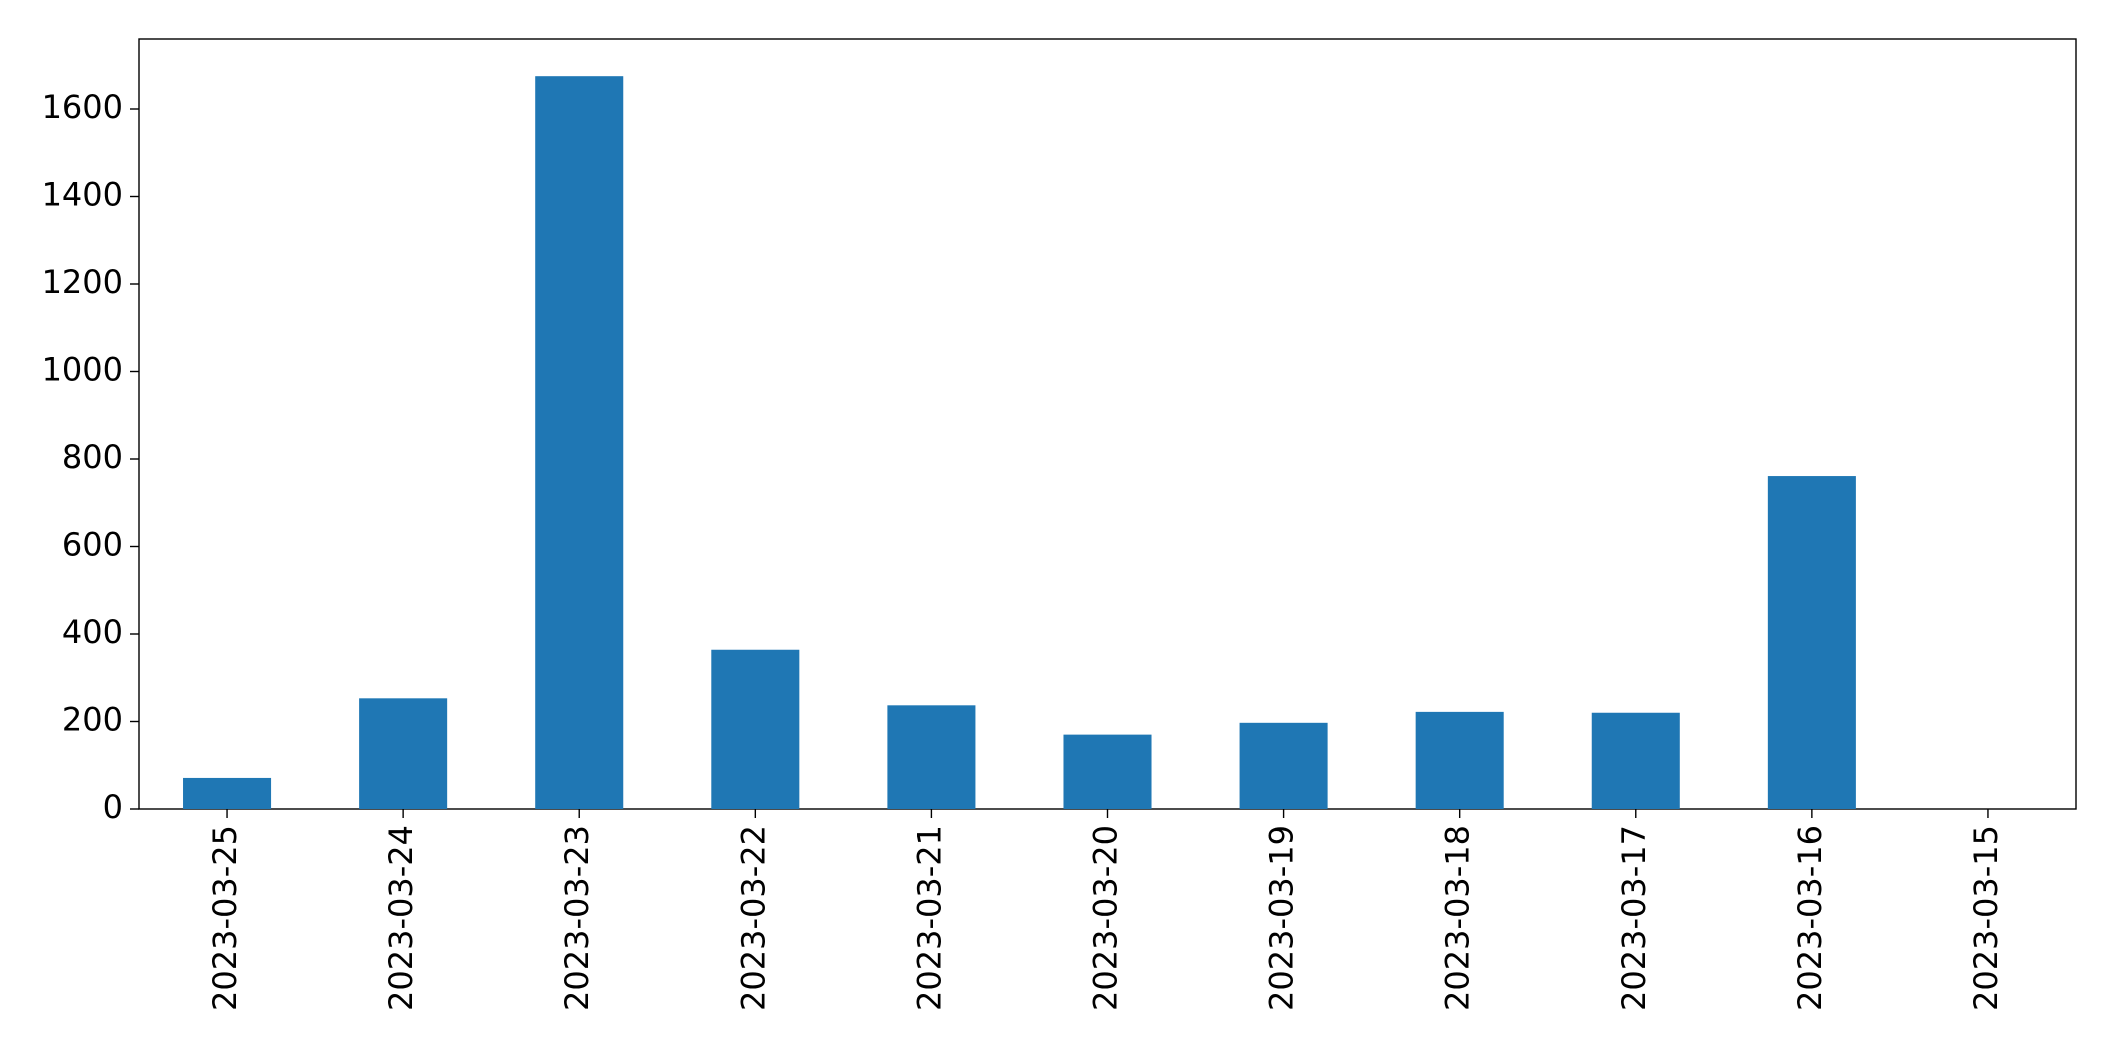 The width and height of the screenshot is (2115, 1061). What do you see at coordinates (929, 918) in the screenshot?
I see `x-tick-label: 2023-03-21` at bounding box center [929, 918].